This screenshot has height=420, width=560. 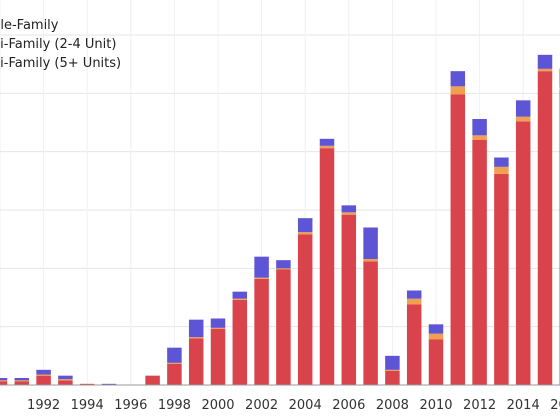 What do you see at coordinates (305, 233) in the screenshot?
I see `bar-segment-multi-family-2-4-unit-2004` at bounding box center [305, 233].